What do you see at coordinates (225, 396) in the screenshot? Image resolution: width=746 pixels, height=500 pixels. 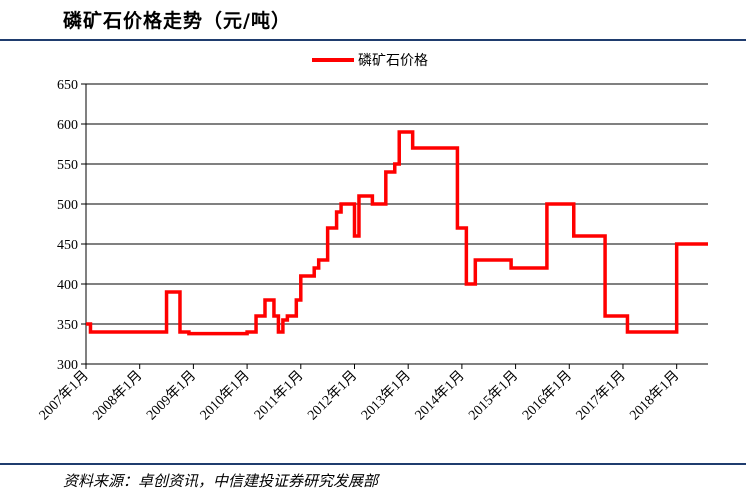 I see `x-tick-label: 2010年1月` at bounding box center [225, 396].